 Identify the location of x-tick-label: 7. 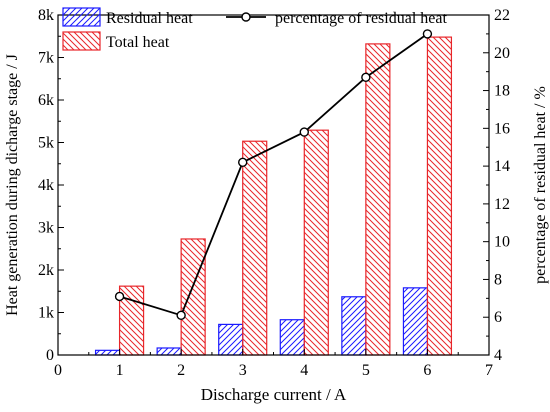
(489, 370).